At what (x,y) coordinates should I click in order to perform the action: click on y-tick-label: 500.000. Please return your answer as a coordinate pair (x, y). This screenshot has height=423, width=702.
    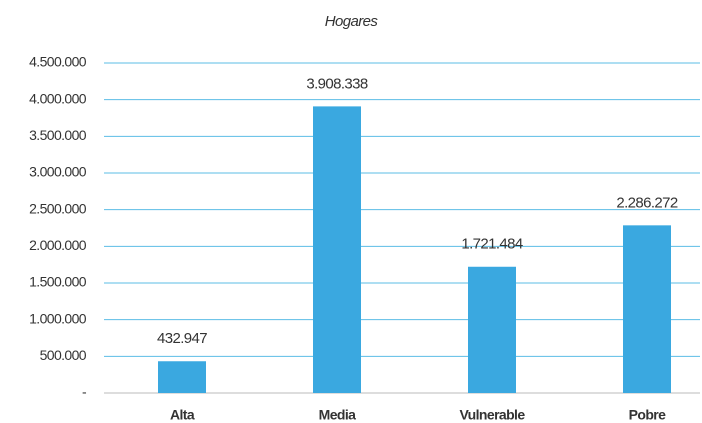
    Looking at the image, I should click on (63, 355).